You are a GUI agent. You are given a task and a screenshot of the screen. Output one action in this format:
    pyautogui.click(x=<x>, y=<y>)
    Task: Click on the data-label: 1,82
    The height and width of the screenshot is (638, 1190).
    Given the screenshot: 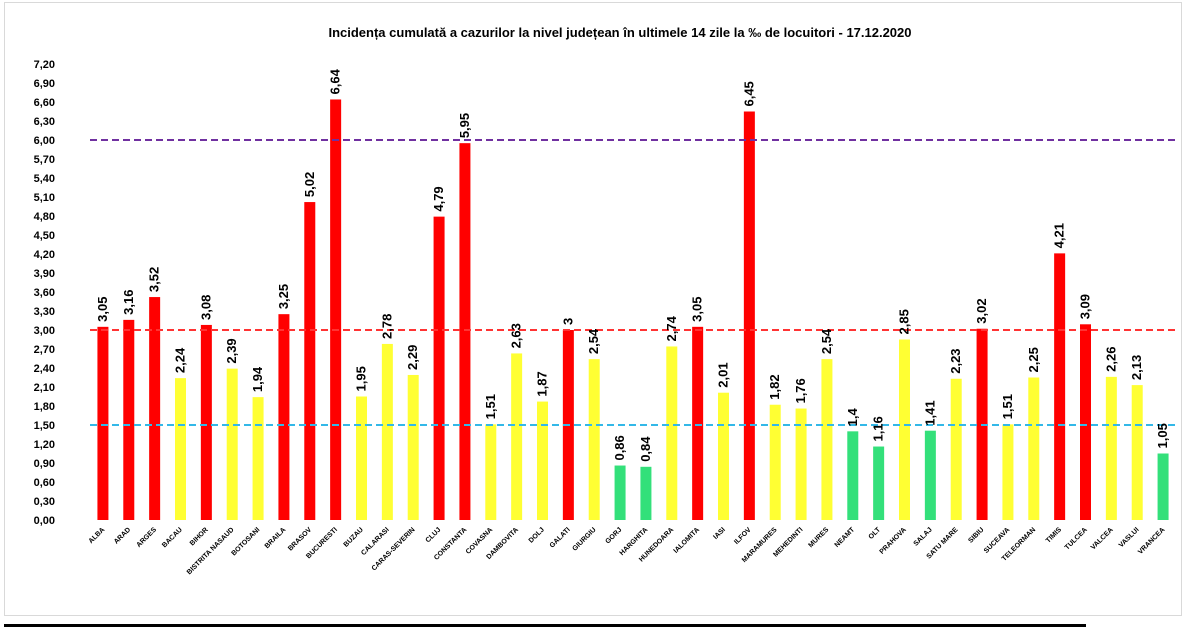 What is the action you would take?
    pyautogui.click(x=774, y=386)
    